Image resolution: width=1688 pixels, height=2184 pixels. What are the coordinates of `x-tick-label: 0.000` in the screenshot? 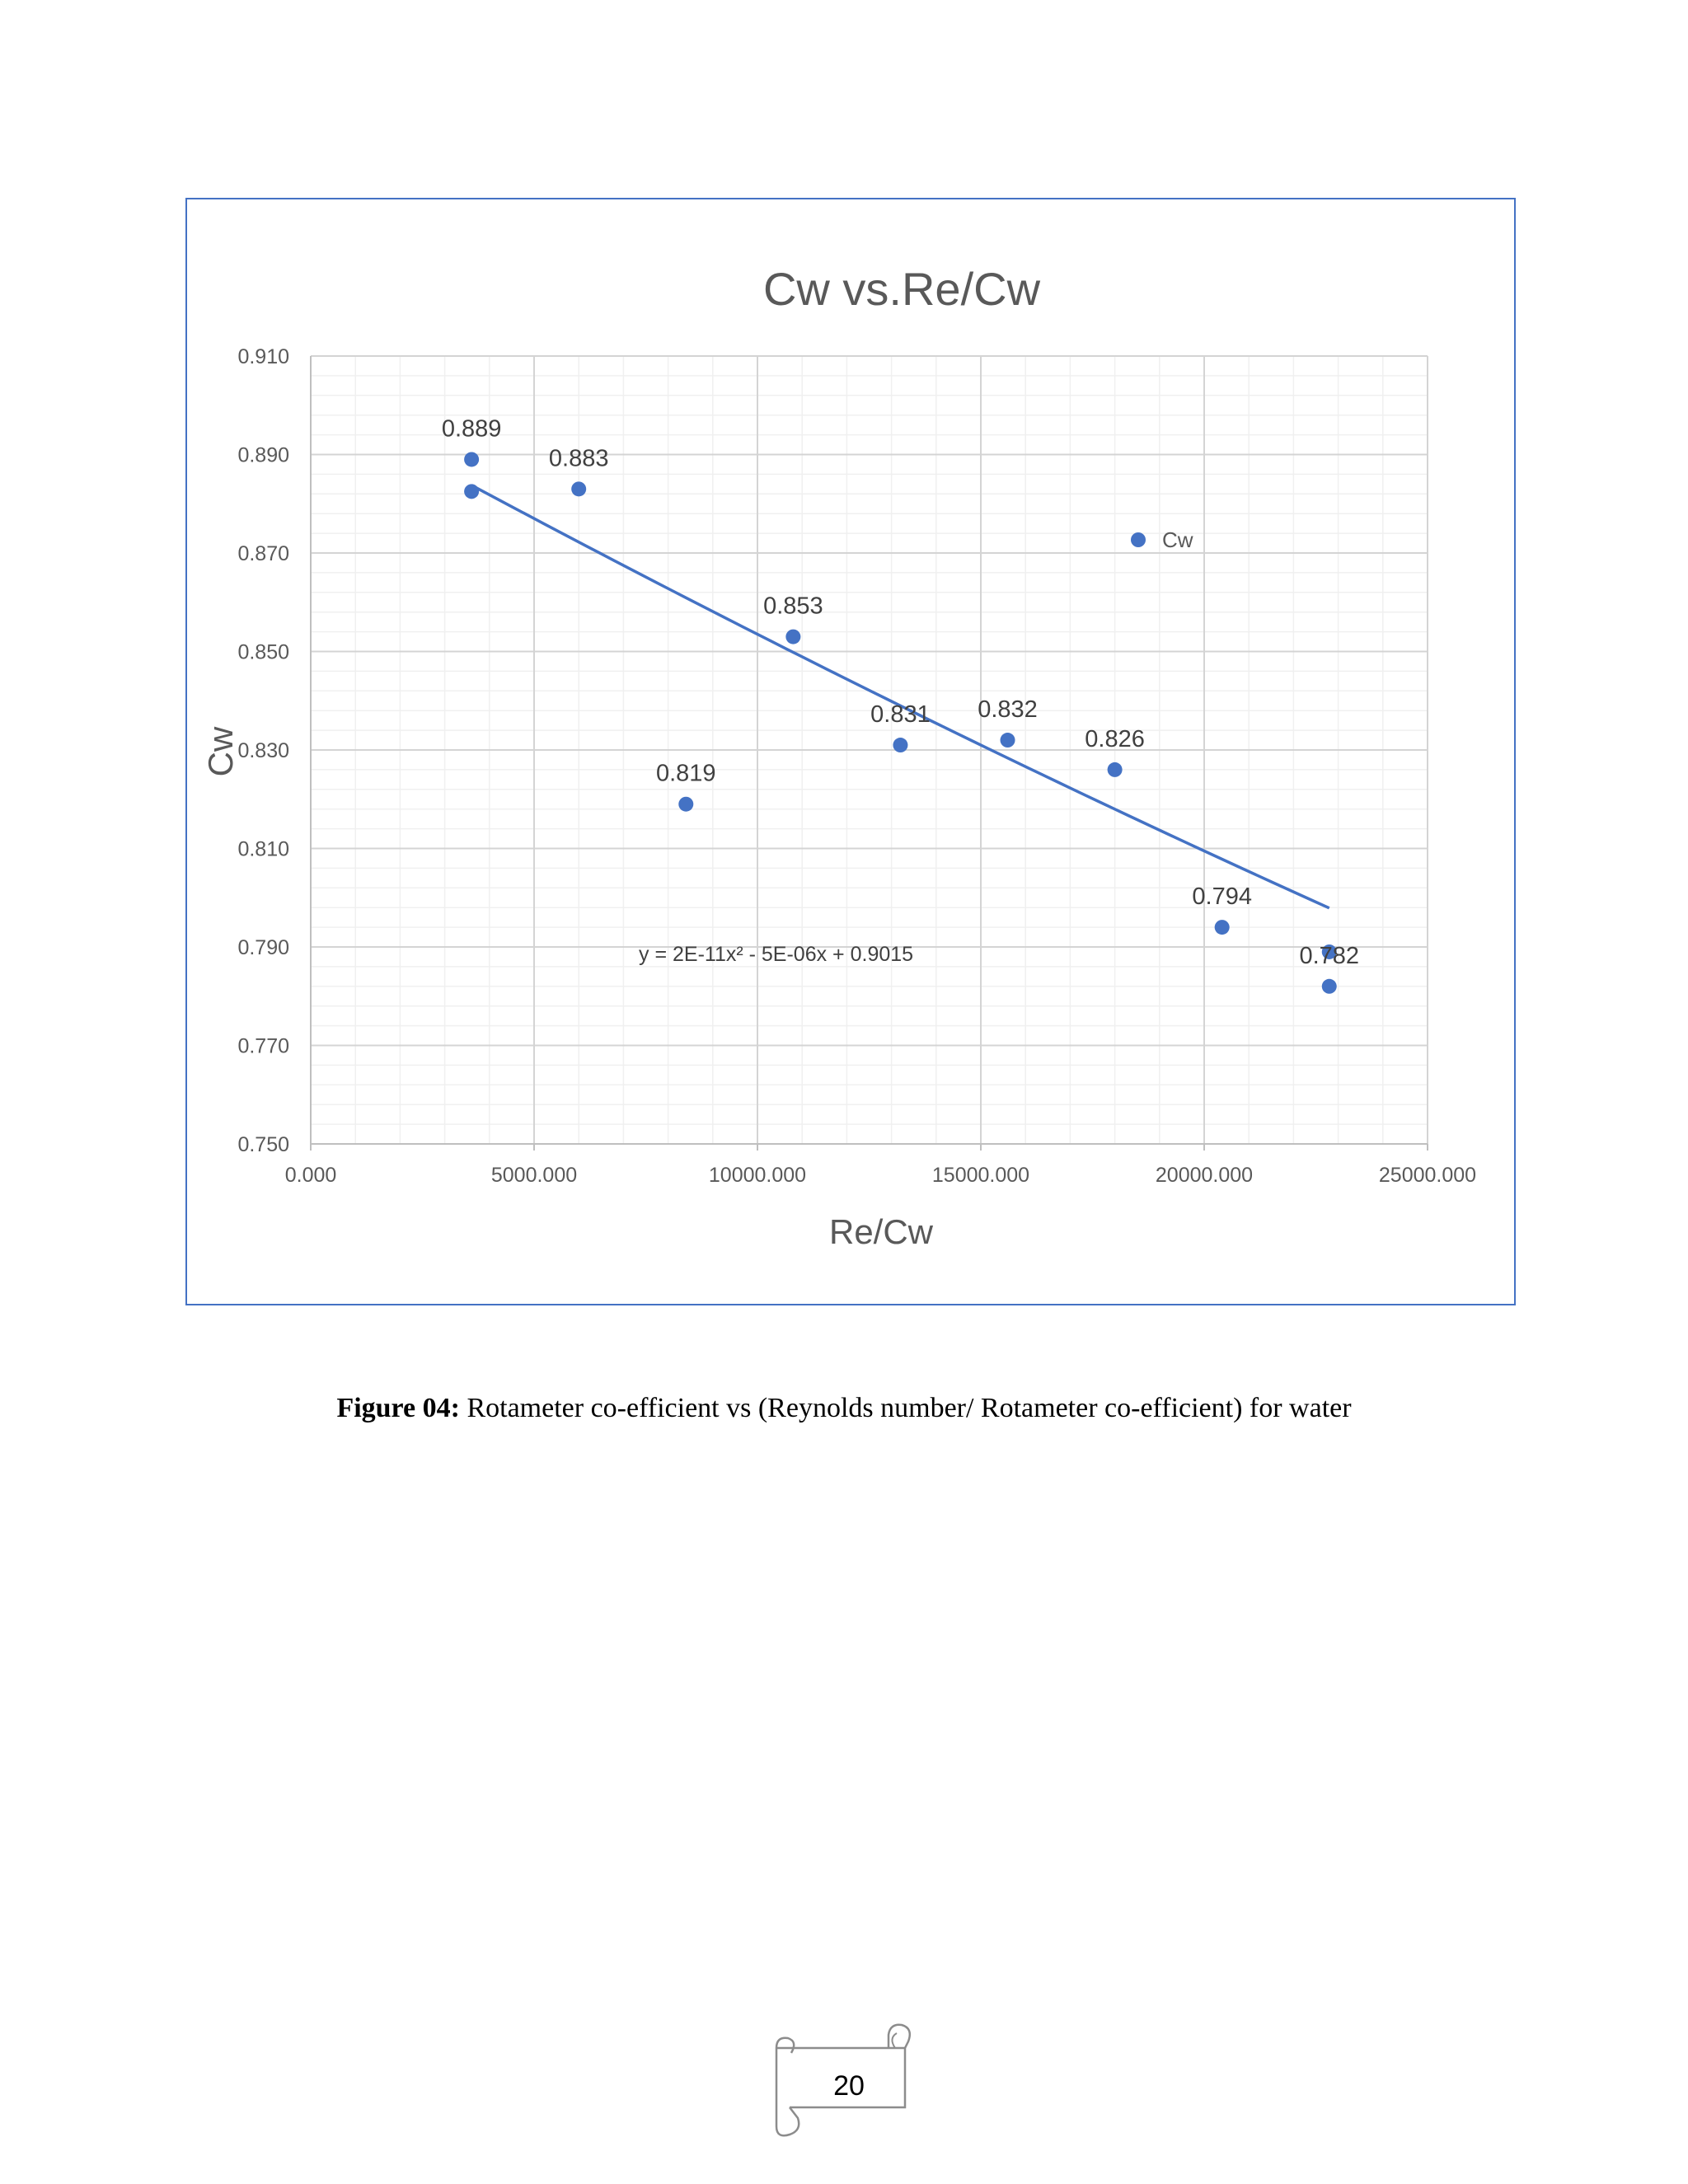 It's located at (311, 1175).